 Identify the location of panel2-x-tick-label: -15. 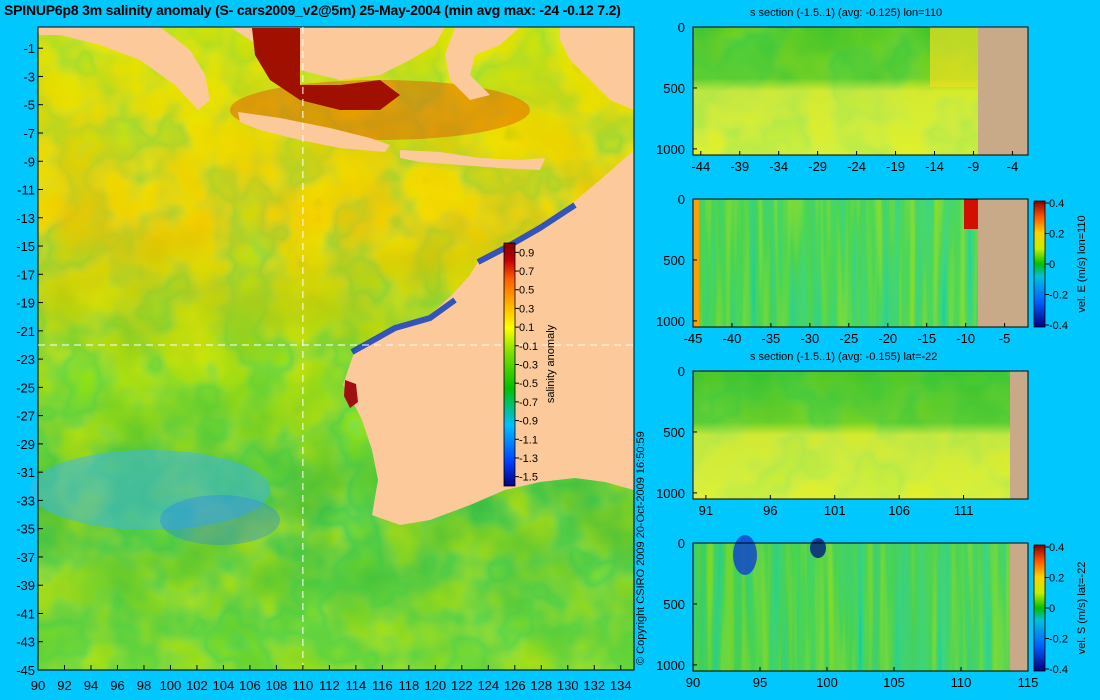
(926, 338).